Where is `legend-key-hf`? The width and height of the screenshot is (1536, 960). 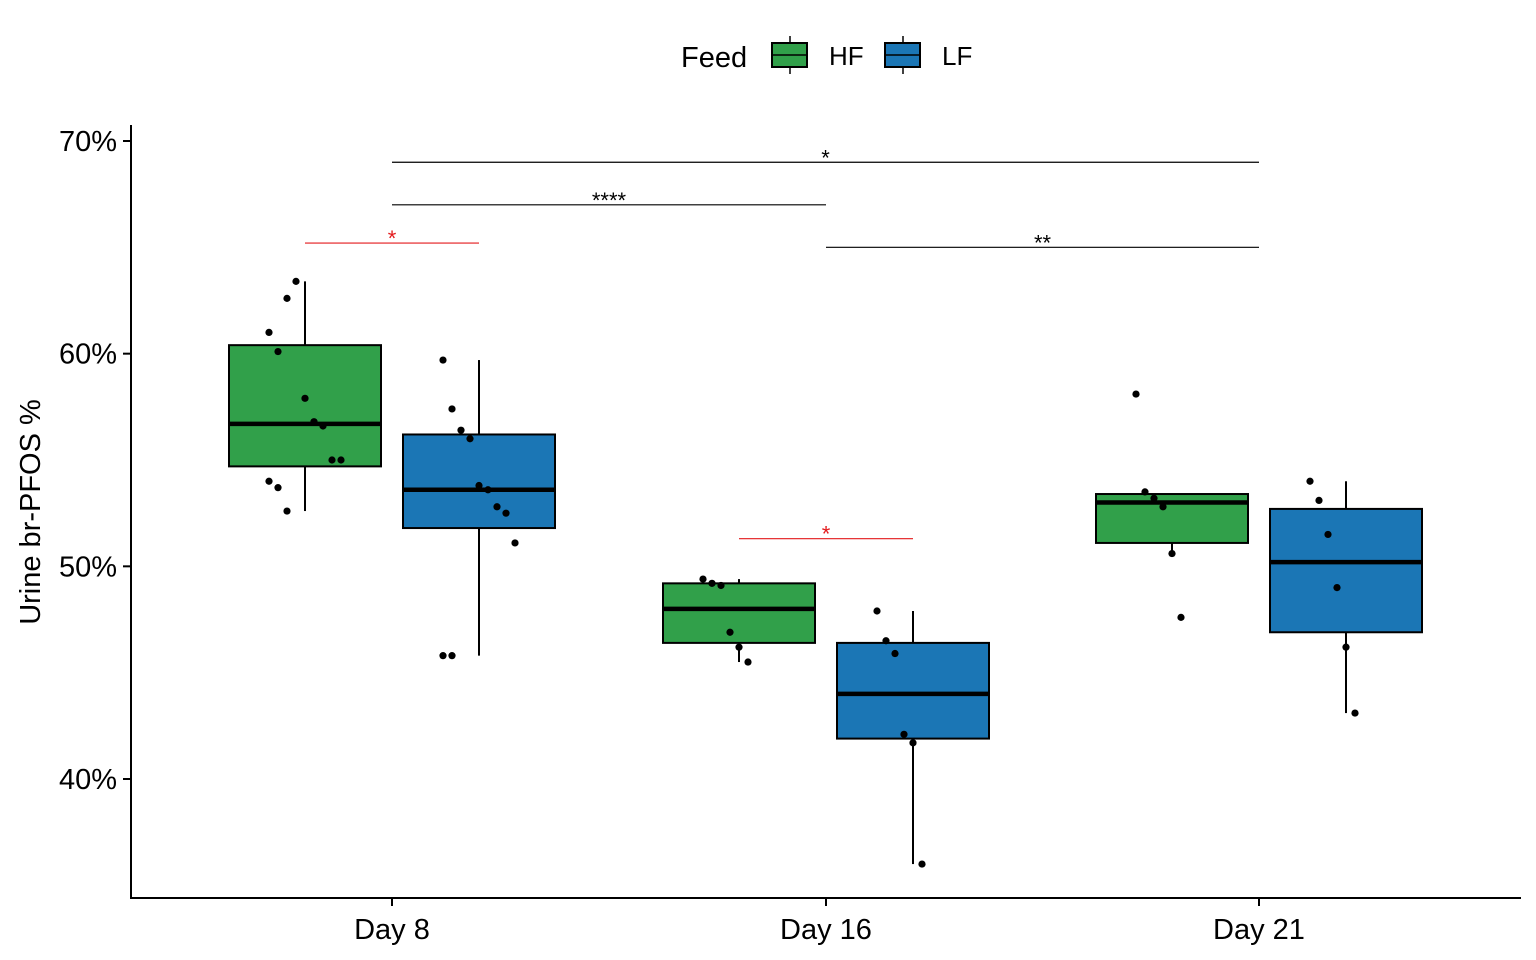 legend-key-hf is located at coordinates (789, 55).